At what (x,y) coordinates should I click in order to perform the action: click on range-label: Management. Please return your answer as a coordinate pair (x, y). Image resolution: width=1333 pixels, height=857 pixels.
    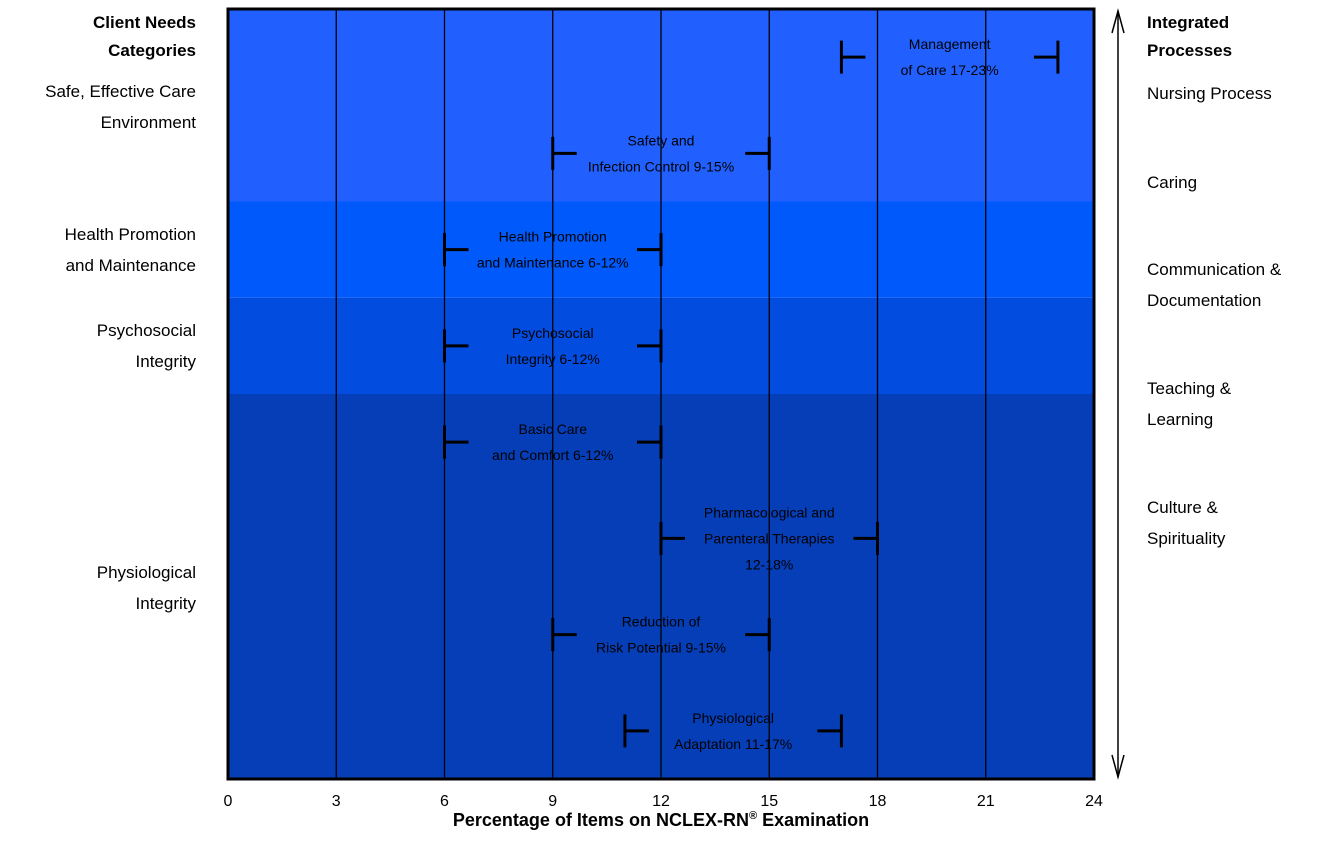
    Looking at the image, I should click on (950, 44).